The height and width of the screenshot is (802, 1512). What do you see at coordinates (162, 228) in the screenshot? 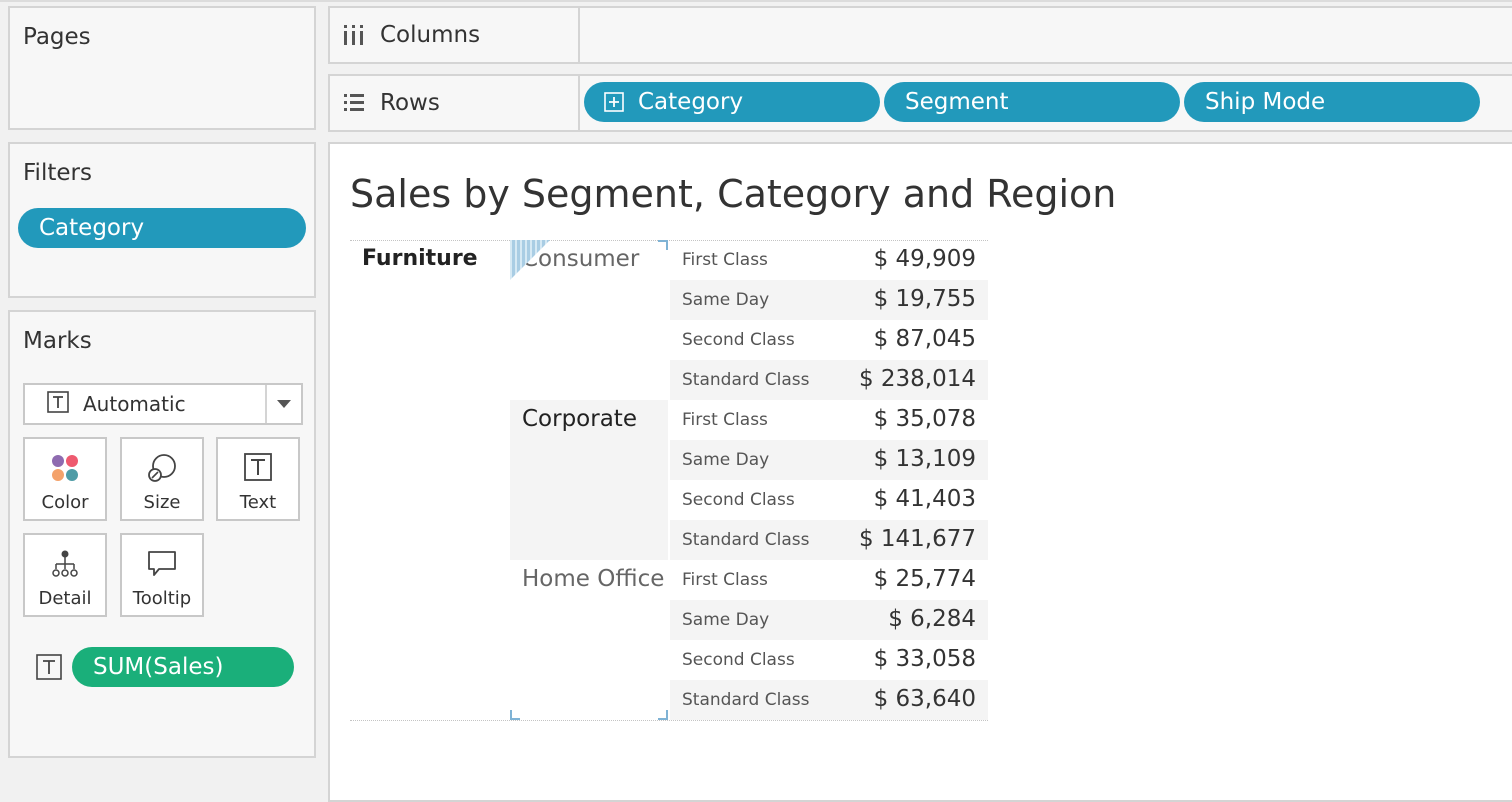
I see `filter-pill-category: Category` at bounding box center [162, 228].